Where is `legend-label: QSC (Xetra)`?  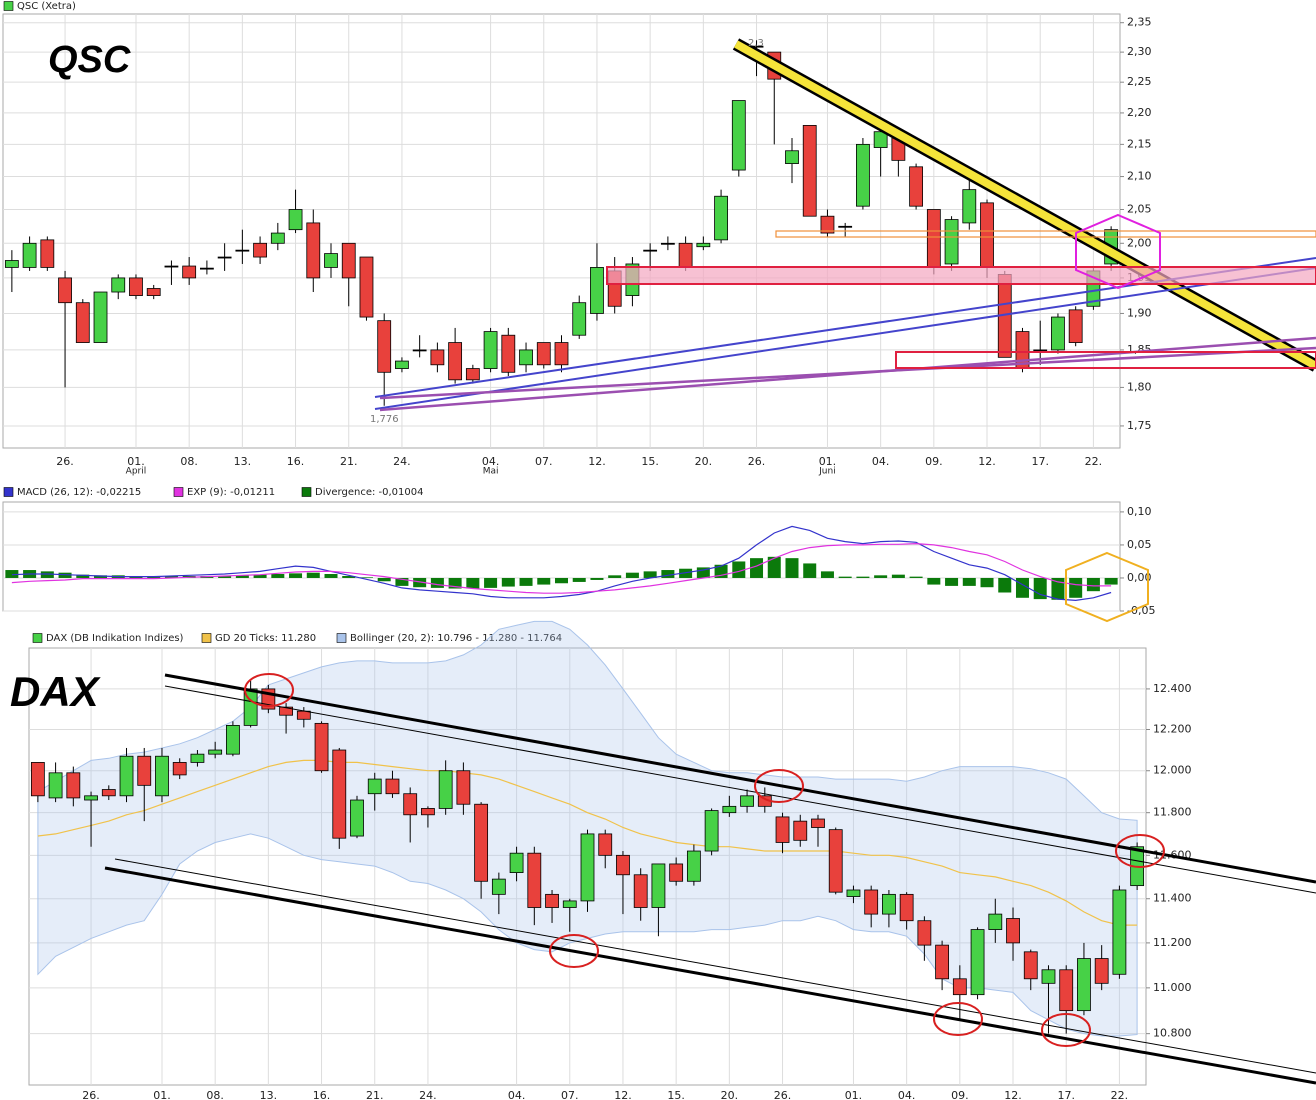 legend-label: QSC (Xetra) is located at coordinates (46, 6).